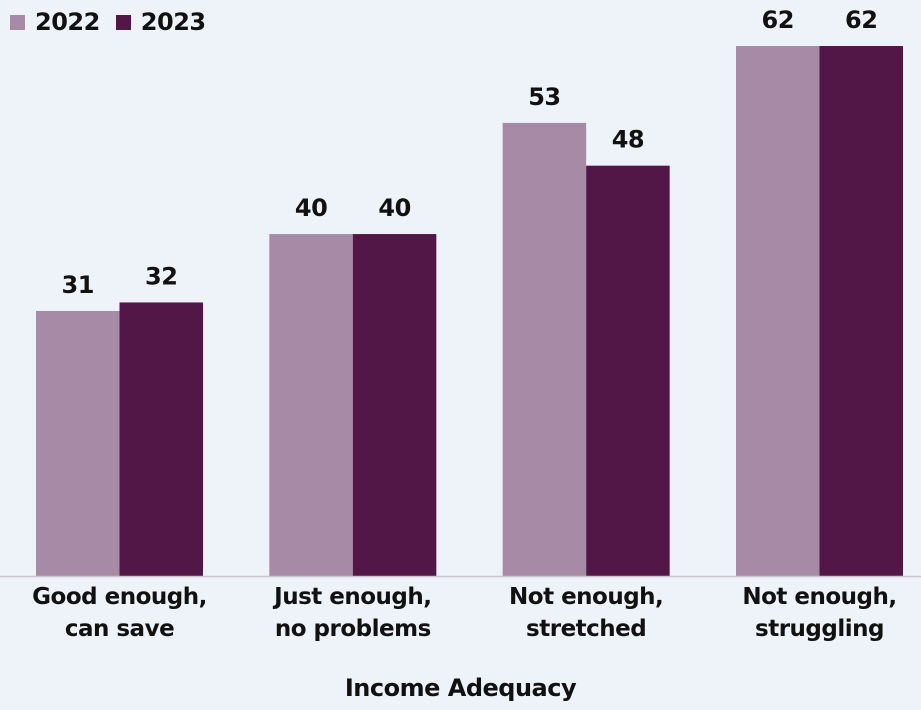 This screenshot has width=921, height=710. I want to click on x-tick-label-0: Good enough, can save, so click(119, 613).